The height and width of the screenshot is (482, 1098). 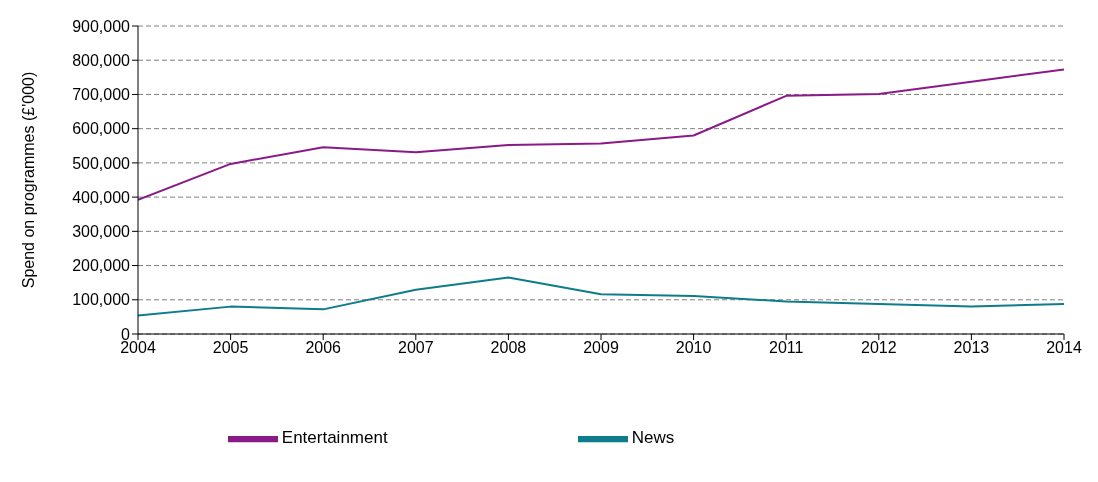 I want to click on x-tick-label: 2013, so click(x=971, y=348).